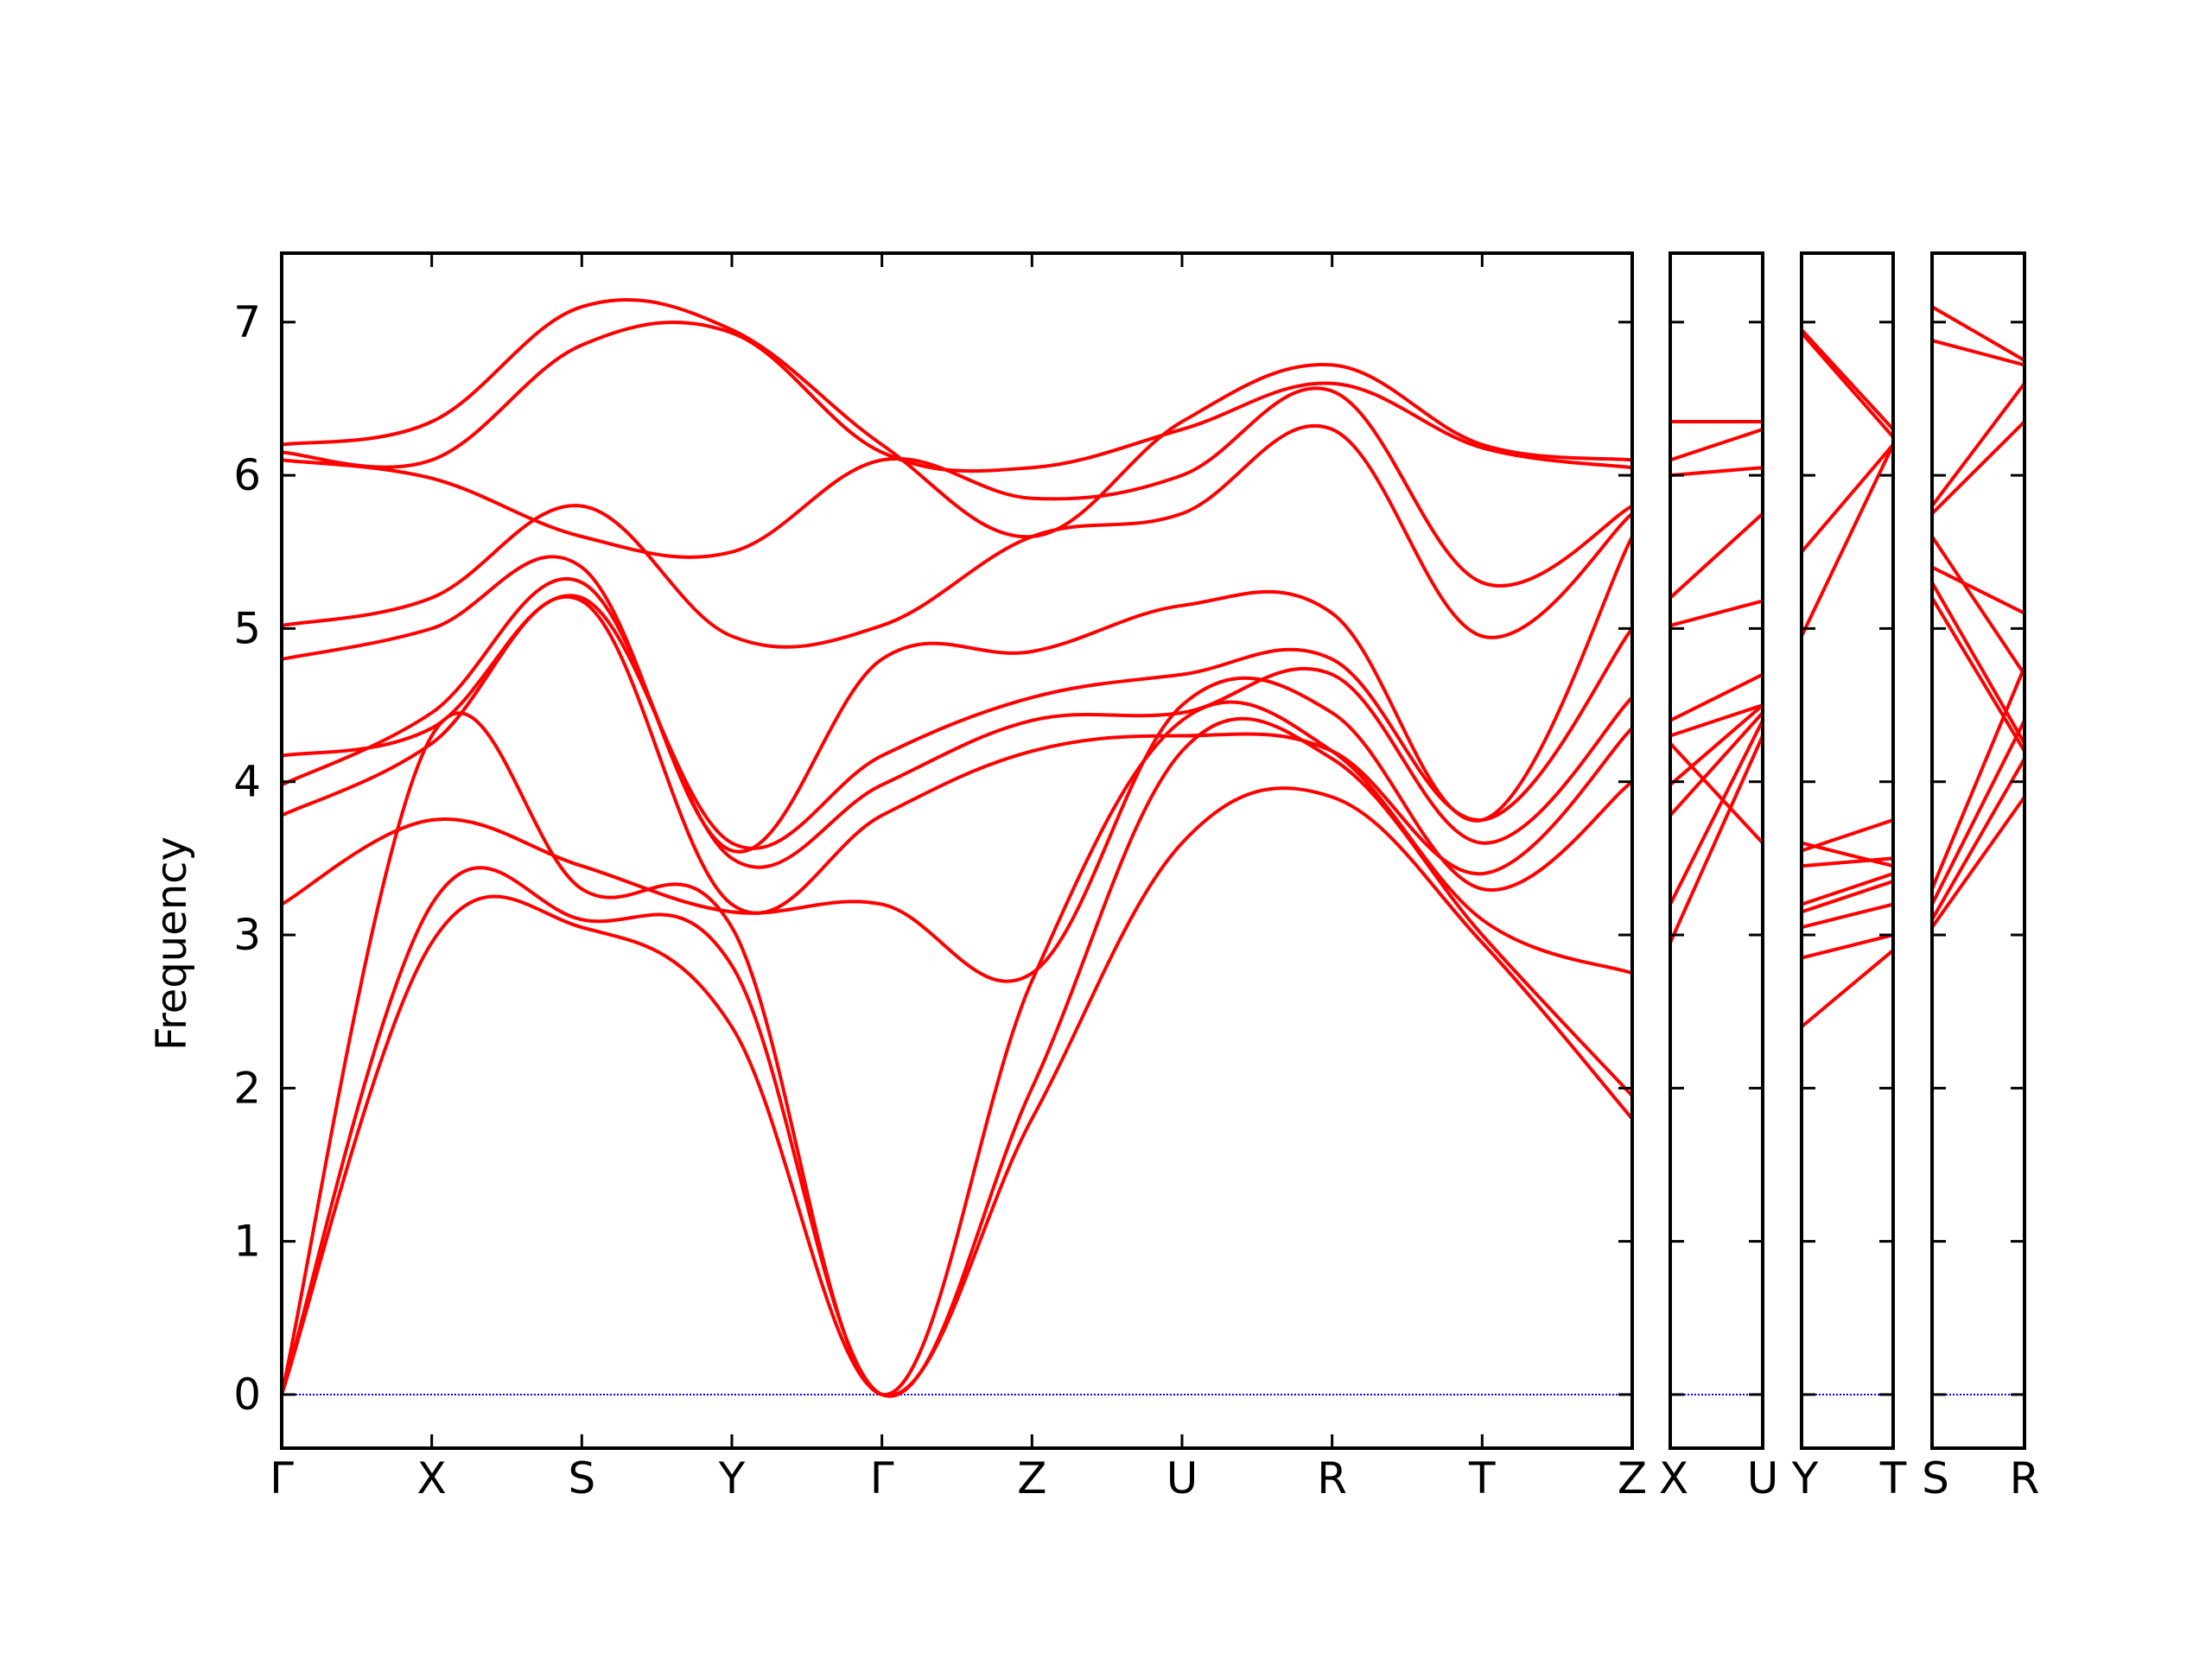  Describe the element at coordinates (247, 628) in the screenshot. I see `y-tick-label: 5` at that location.